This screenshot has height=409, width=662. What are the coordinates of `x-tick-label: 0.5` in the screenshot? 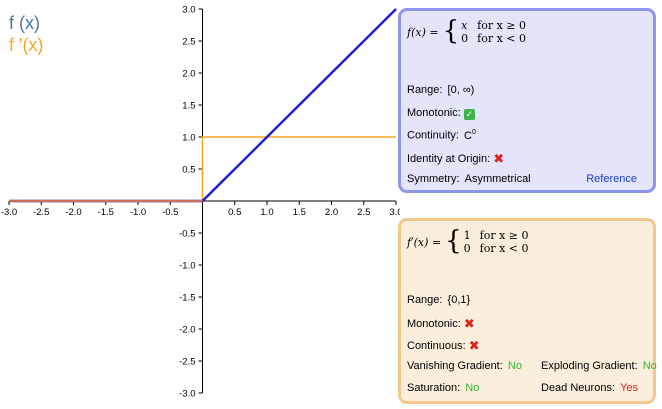 It's located at (234, 212).